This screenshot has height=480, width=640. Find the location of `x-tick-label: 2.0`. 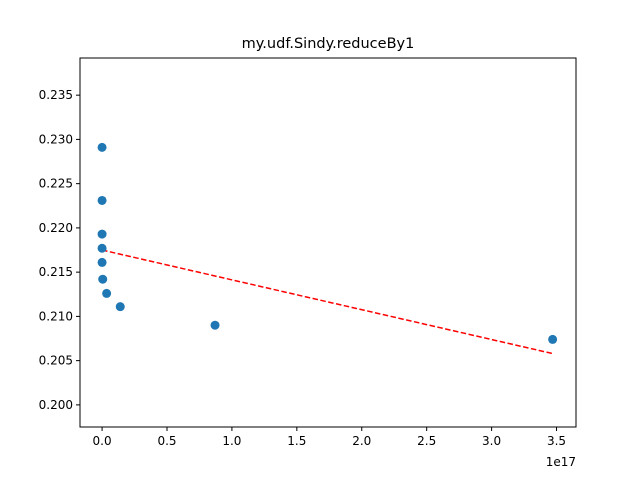

x-tick-label: 2.0 is located at coordinates (361, 441).